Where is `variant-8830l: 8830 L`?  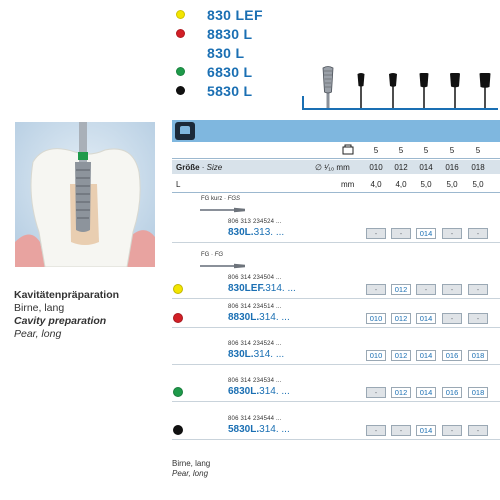
variant-8830l: 8830 L is located at coordinates (214, 33).